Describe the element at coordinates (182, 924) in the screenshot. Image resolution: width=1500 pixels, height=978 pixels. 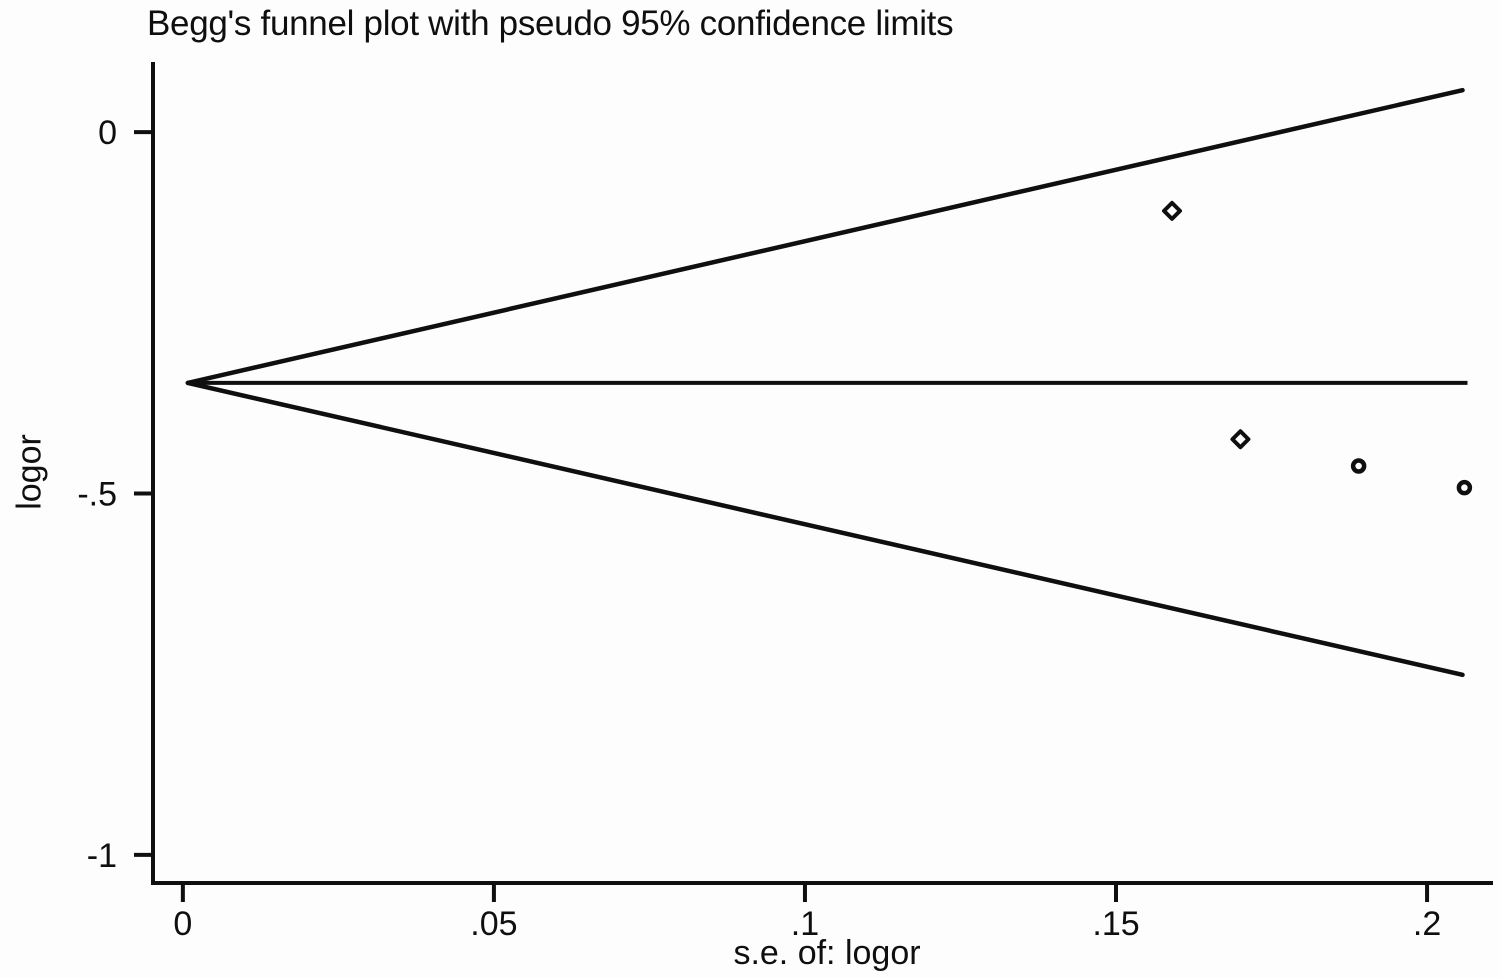
I see `x-tick-label: 0` at that location.